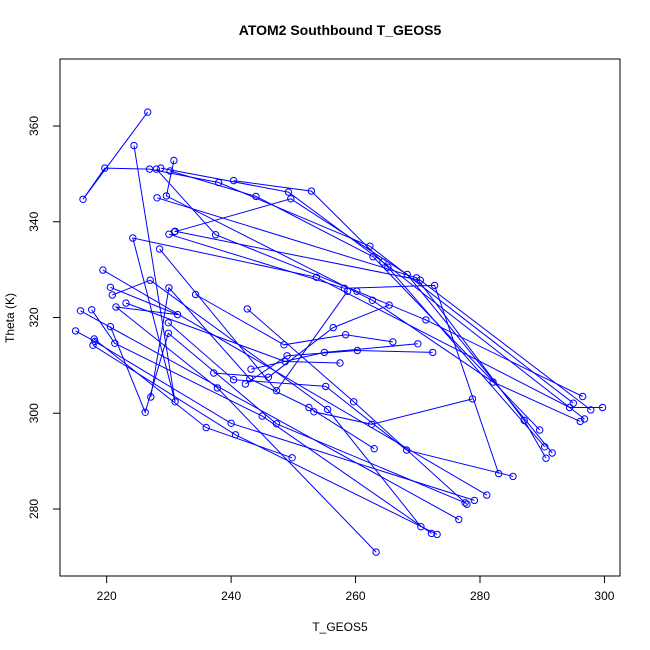 Image resolution: width=650 pixels, height=650 pixels. What do you see at coordinates (10, 318) in the screenshot?
I see `y-axis-label: Theta (K)` at bounding box center [10, 318].